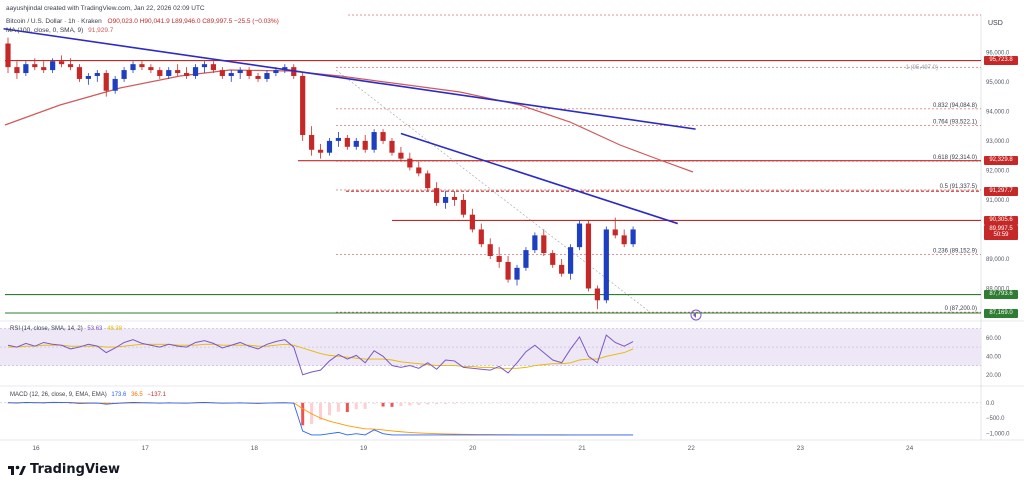 The image size is (1024, 488). I want to click on rsi-tick-label: 20.00, so click(994, 376).